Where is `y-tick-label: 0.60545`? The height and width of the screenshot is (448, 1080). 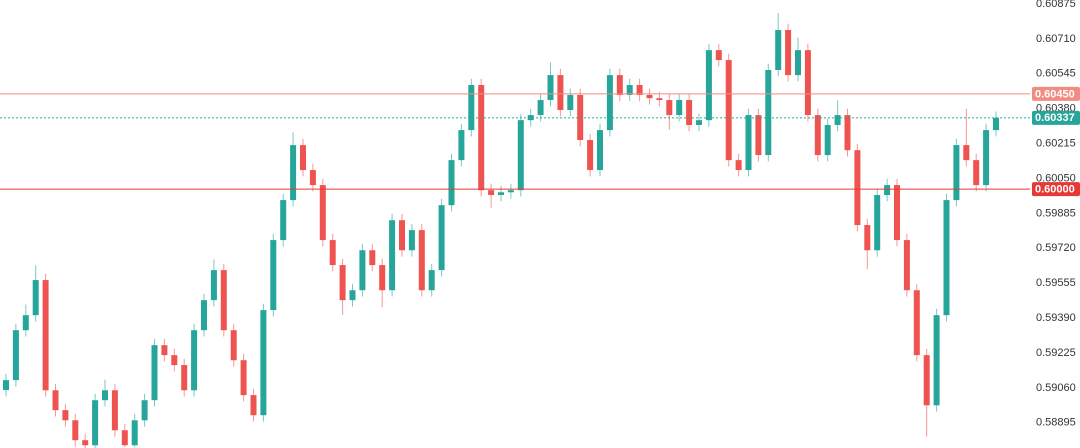 y-tick-label: 0.60545 is located at coordinates (1056, 74).